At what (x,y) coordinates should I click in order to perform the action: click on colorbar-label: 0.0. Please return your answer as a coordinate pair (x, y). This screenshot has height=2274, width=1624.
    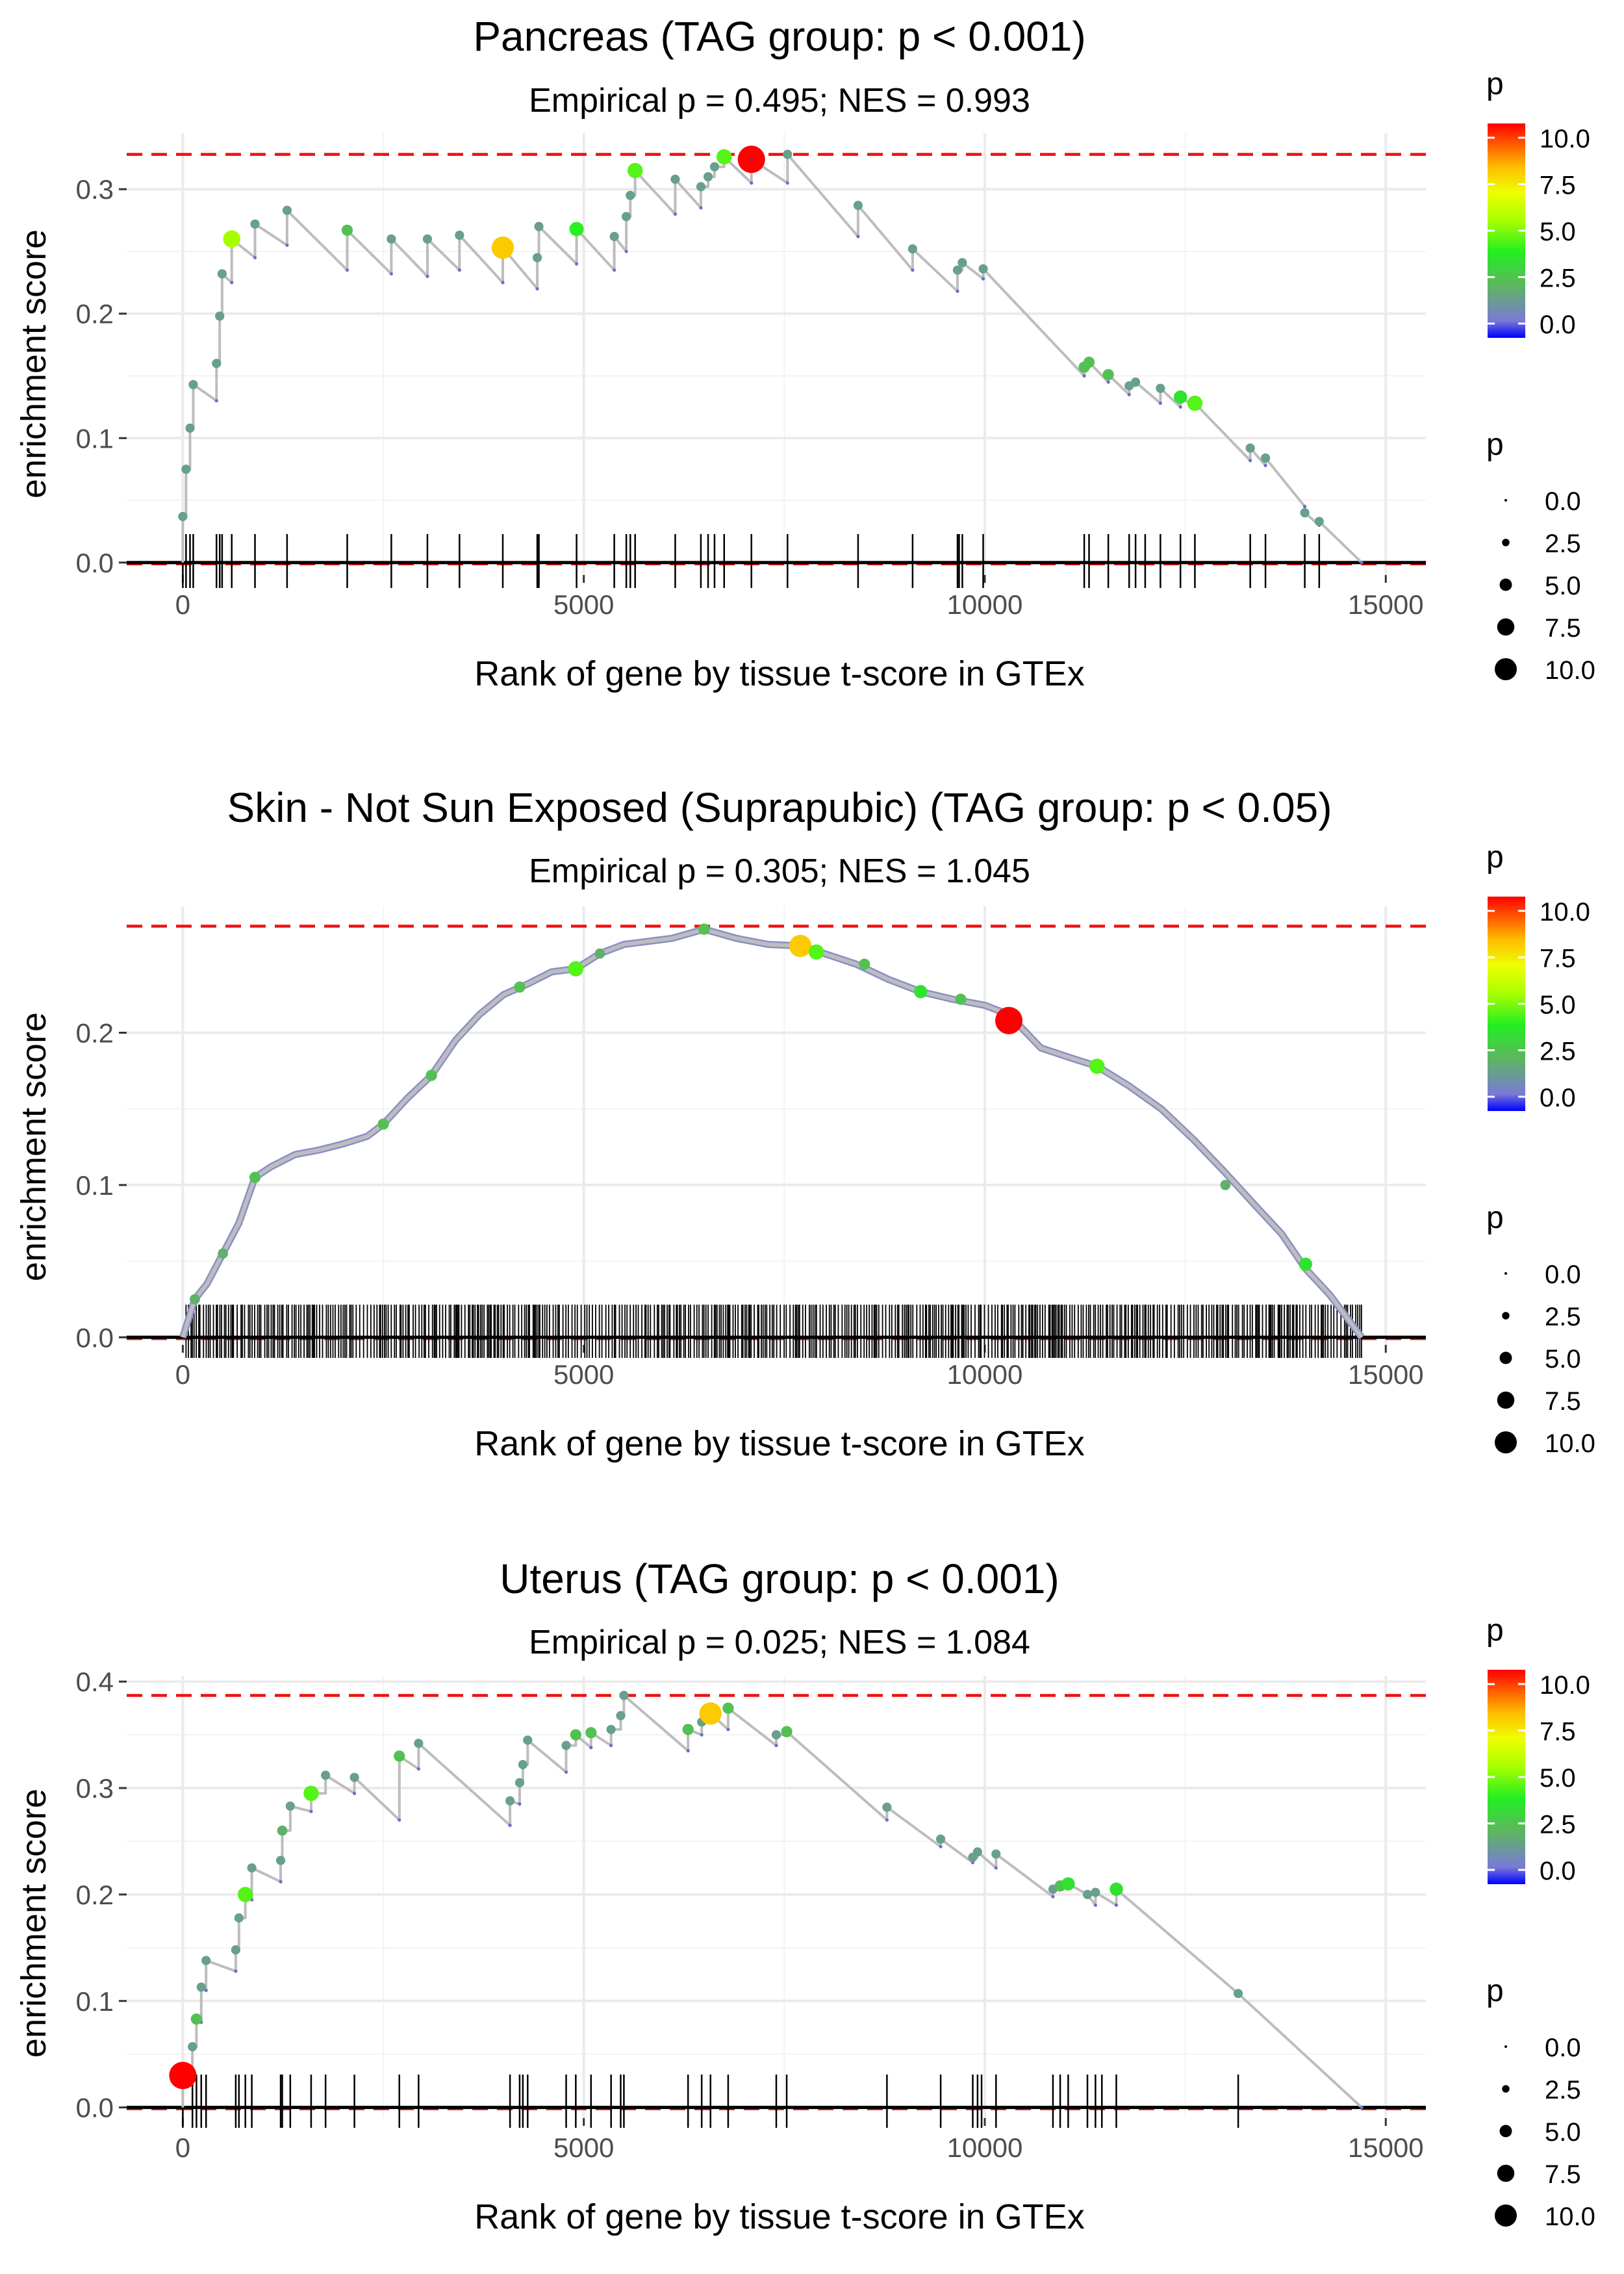
    Looking at the image, I should click on (1558, 1871).